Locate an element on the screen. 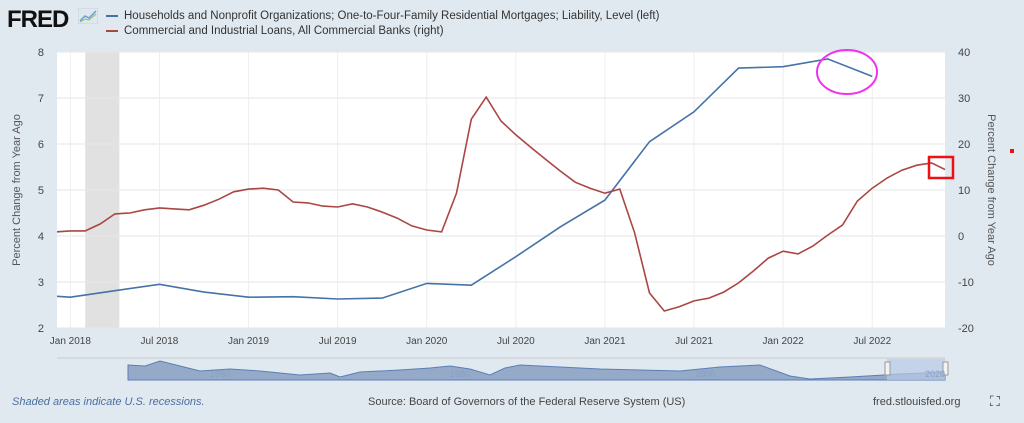 This screenshot has height=423, width=1024. x-tick: Jan 2020 is located at coordinates (427, 341).